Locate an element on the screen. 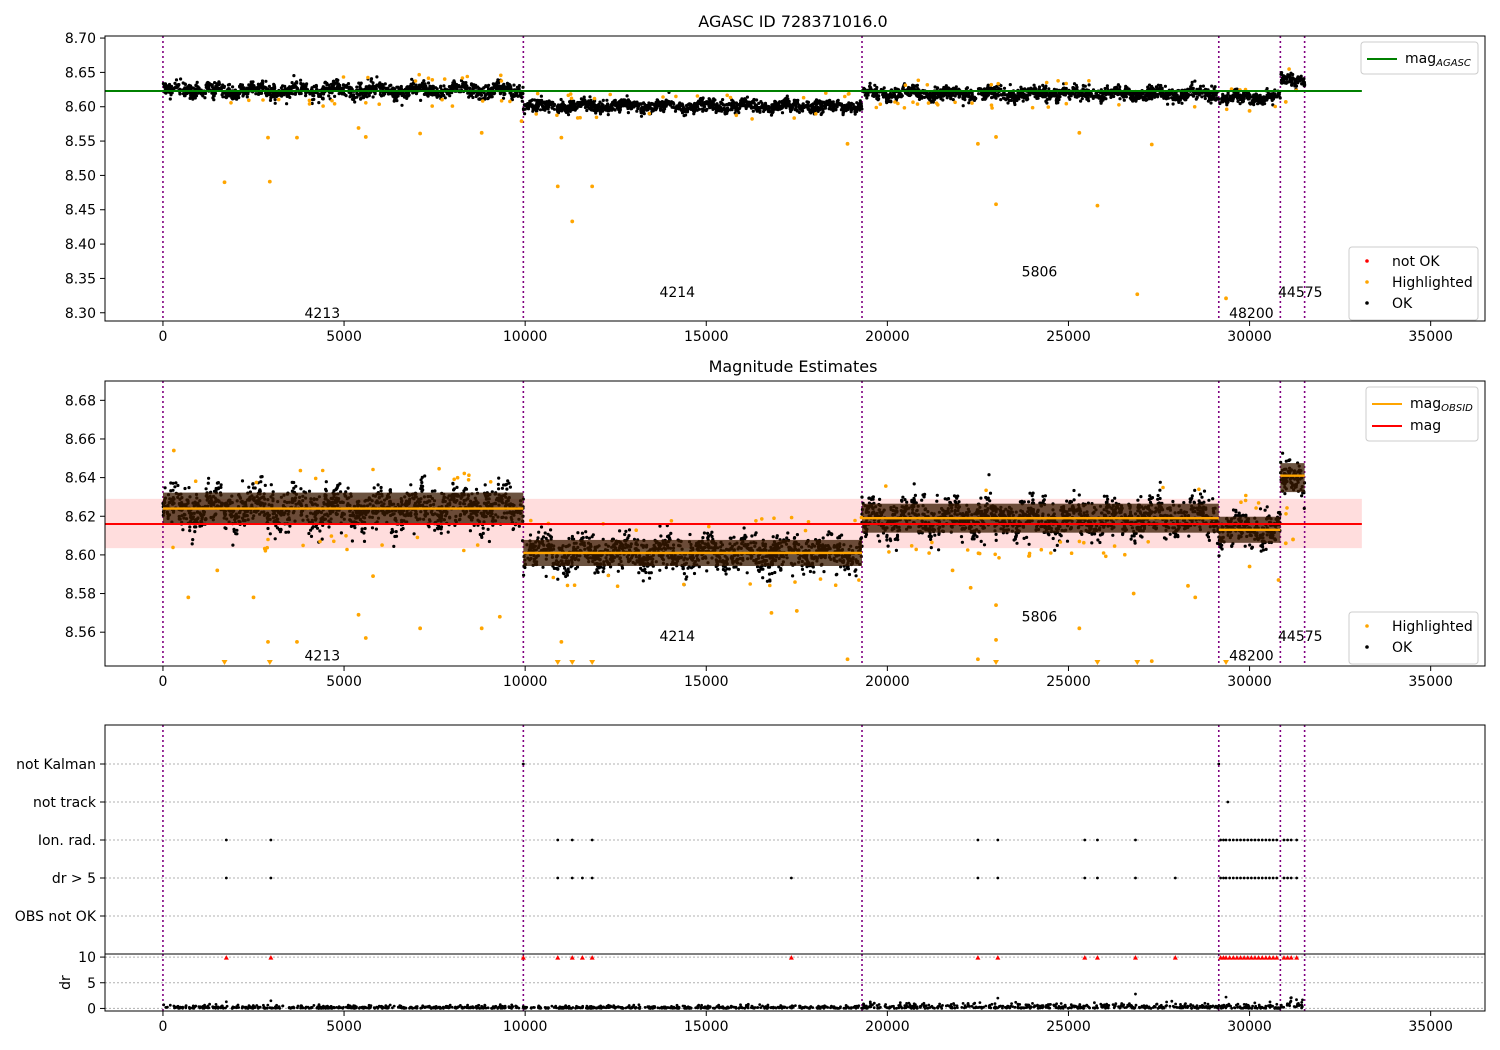  highlighted-points-near is located at coordinates (764, 94).